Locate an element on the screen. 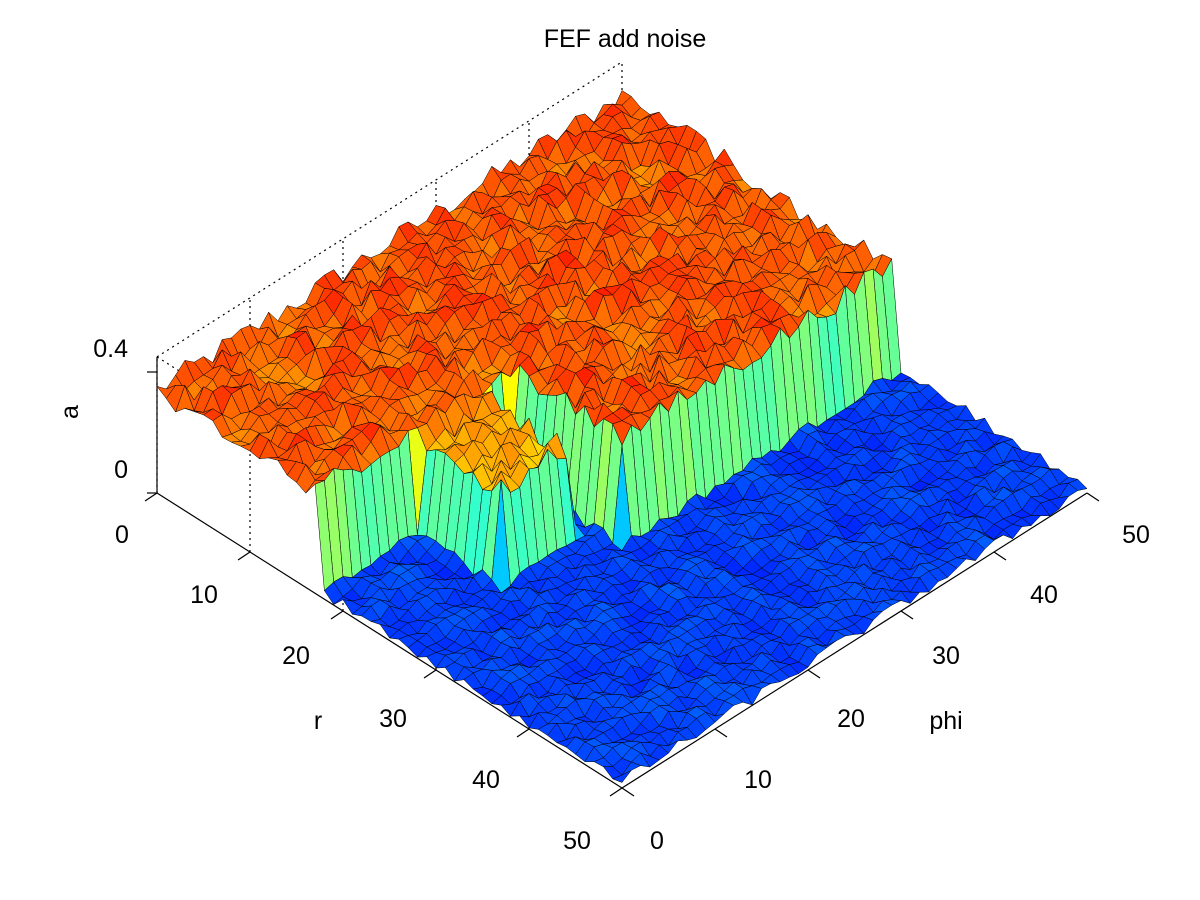 The width and height of the screenshot is (1200, 900). x-tick-label-4: 40 is located at coordinates (486, 780).